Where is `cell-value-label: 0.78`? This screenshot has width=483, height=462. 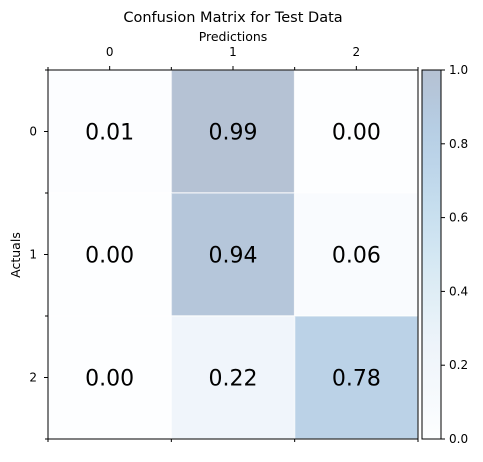
cell-value-label: 0.78 is located at coordinates (356, 379).